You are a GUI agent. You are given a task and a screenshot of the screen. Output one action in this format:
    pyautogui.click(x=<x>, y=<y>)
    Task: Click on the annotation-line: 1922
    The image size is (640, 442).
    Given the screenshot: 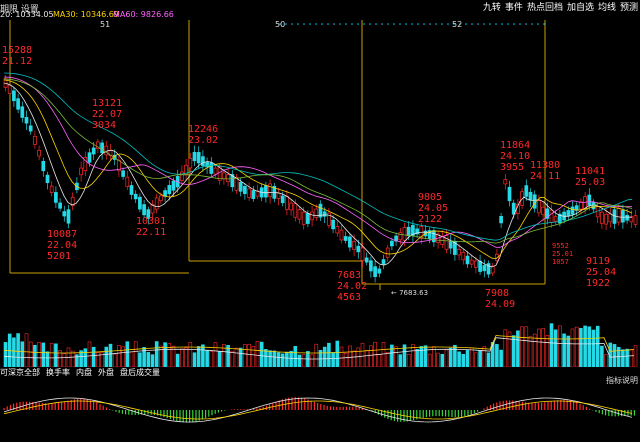 What is the action you would take?
    pyautogui.click(x=598, y=283)
    